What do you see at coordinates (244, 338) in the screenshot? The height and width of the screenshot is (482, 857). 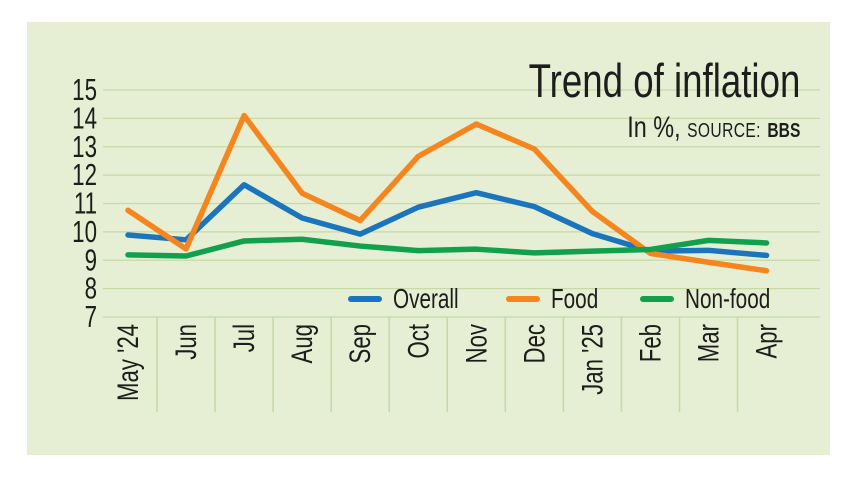 I see `x-axis-month-label: Jul` at bounding box center [244, 338].